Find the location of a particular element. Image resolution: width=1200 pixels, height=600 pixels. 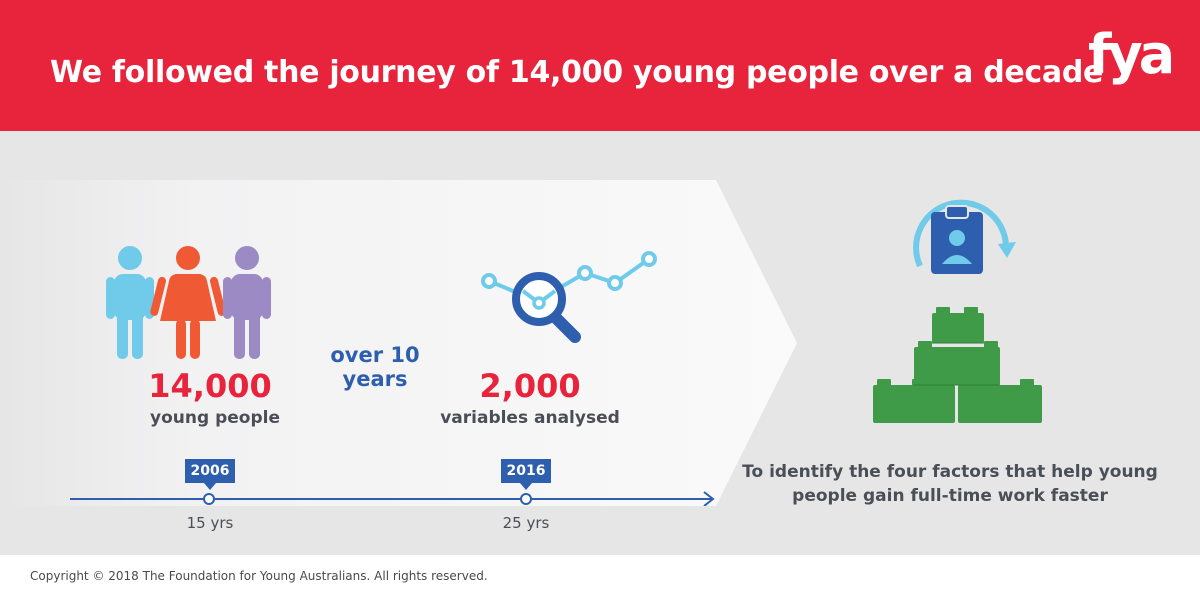

age-label-end: 25 yrs is located at coordinates (526, 523).